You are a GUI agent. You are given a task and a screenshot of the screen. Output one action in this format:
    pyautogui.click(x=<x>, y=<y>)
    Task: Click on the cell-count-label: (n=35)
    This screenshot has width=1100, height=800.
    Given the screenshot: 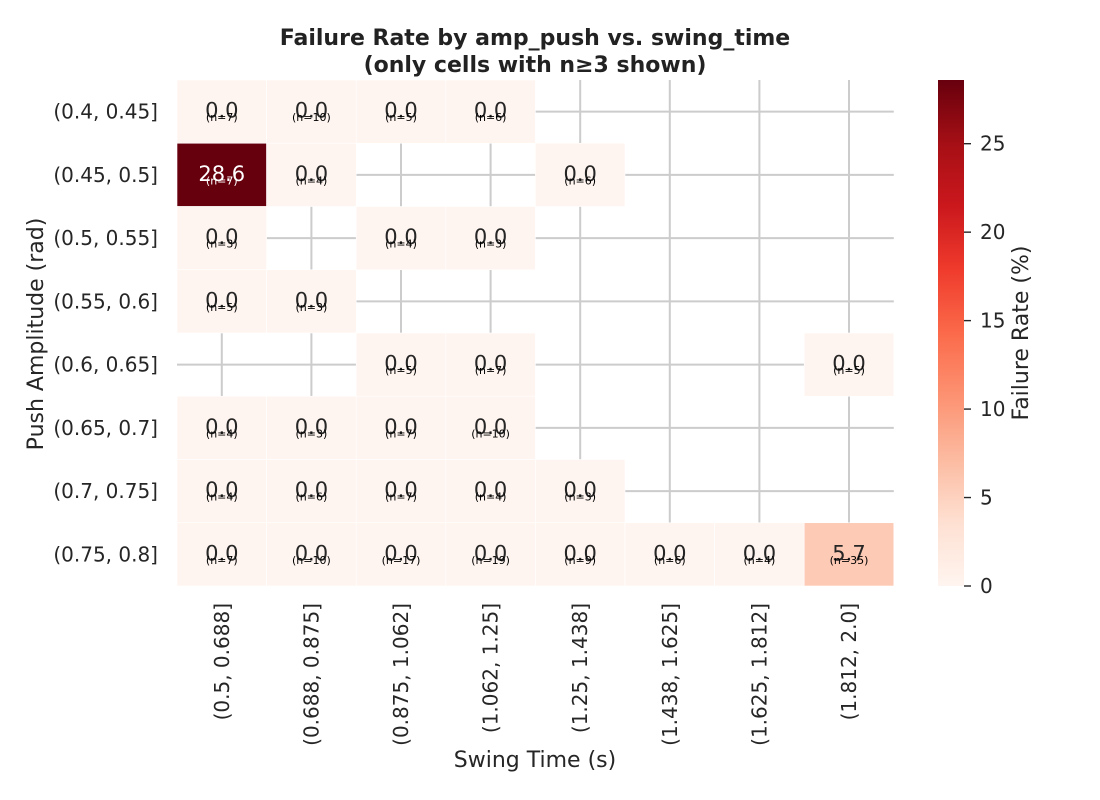 What is the action you would take?
    pyautogui.click(x=849, y=560)
    